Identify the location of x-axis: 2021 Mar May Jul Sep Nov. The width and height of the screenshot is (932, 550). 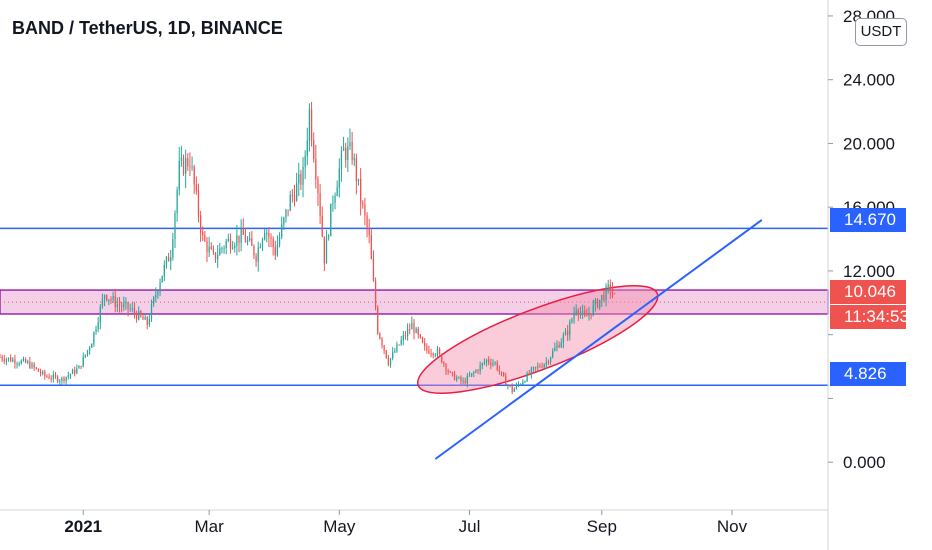
(414, 522).